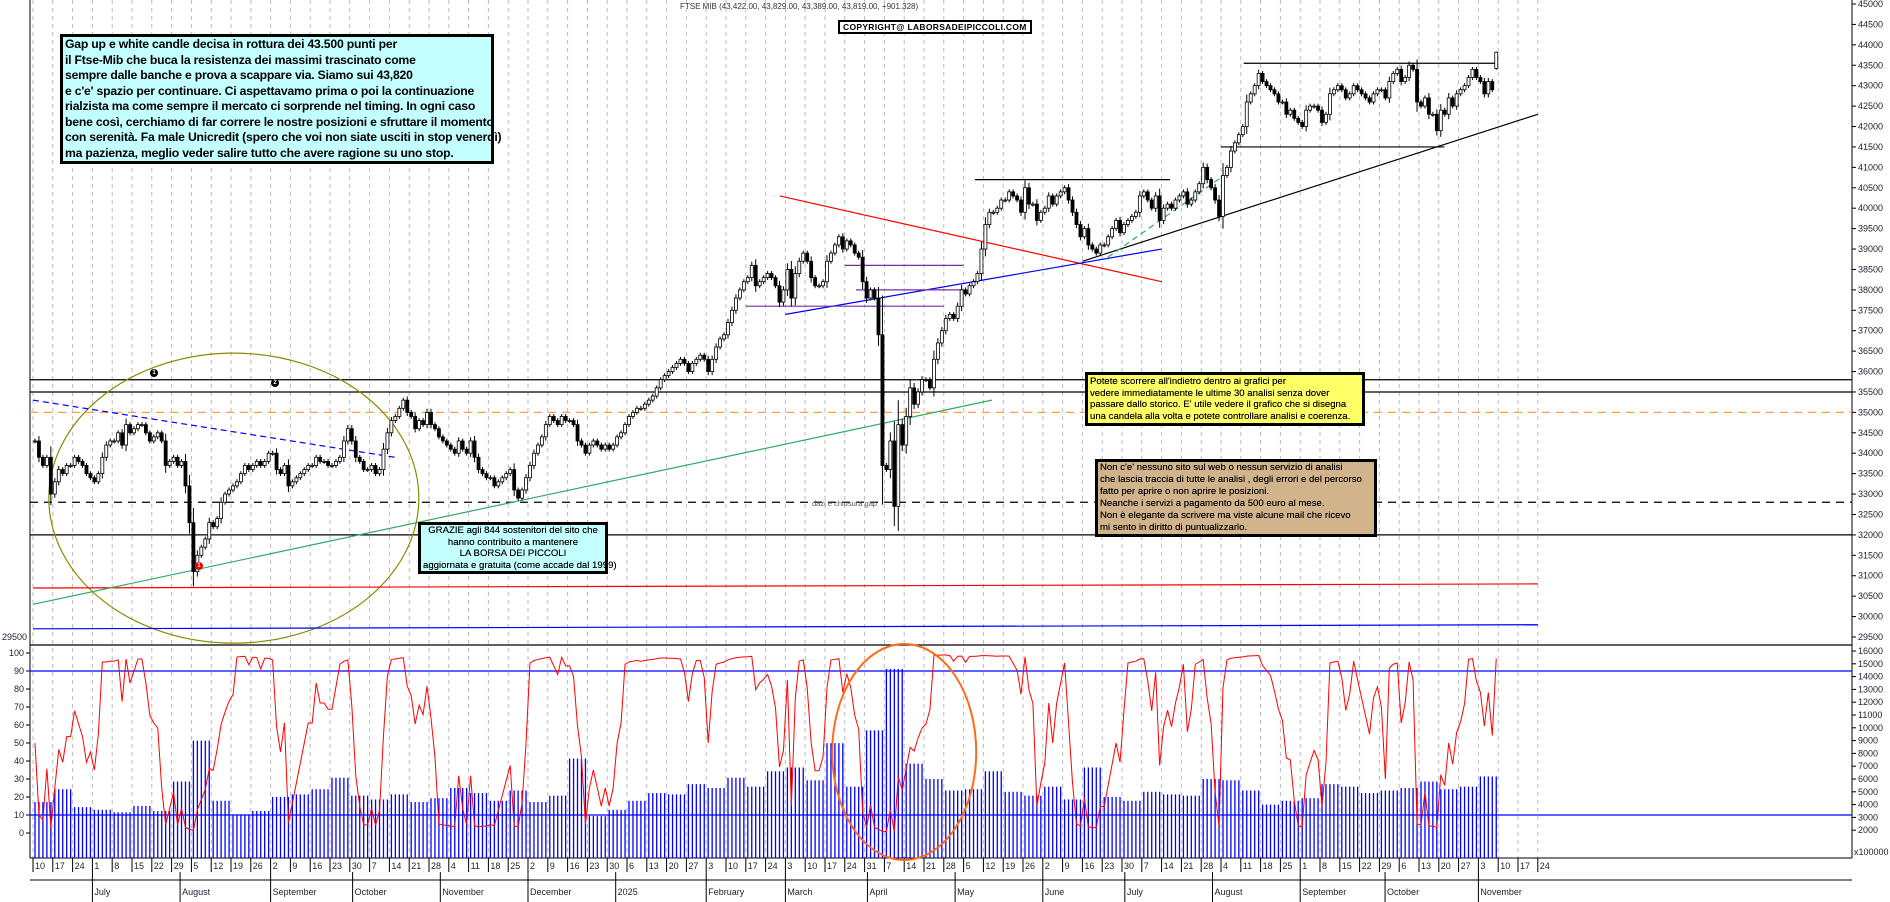 This screenshot has height=902, width=1890. Describe the element at coordinates (1870, 535) in the screenshot. I see `y-tick-label: 32000` at that location.